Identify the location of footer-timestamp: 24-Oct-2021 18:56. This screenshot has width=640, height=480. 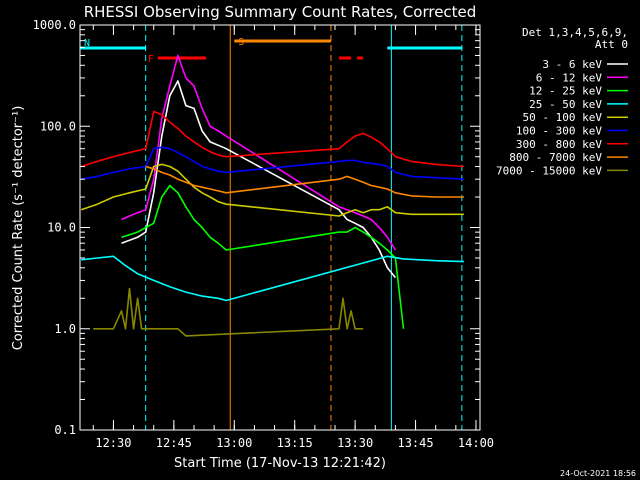
(598, 473).